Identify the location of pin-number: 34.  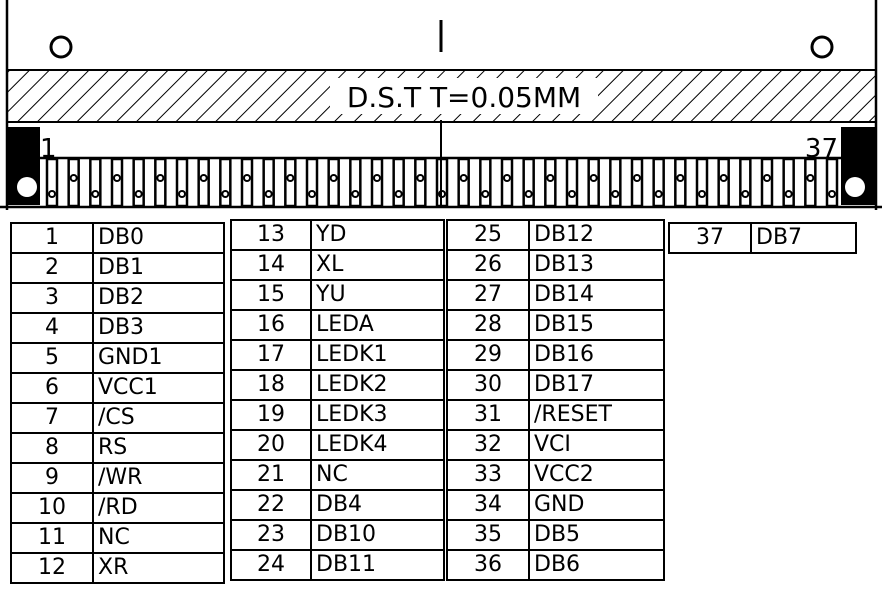
(488, 505).